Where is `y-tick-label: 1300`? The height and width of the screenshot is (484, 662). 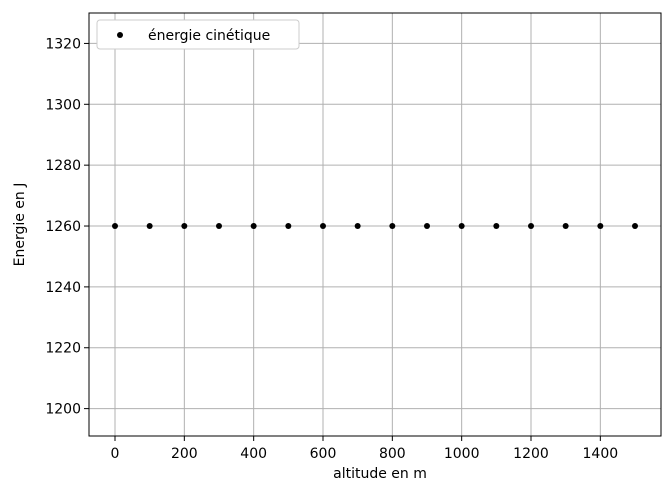
y-tick-label: 1300 is located at coordinates (63, 105).